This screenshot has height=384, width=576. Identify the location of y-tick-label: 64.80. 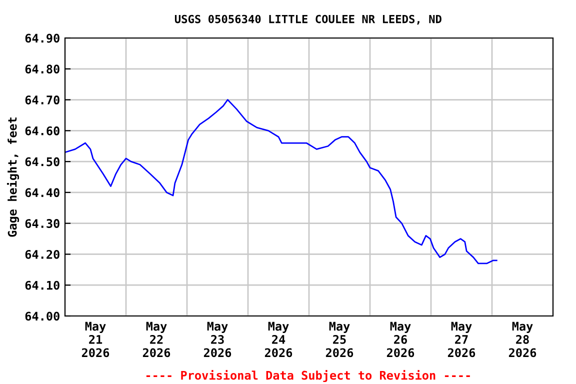
(42, 69).